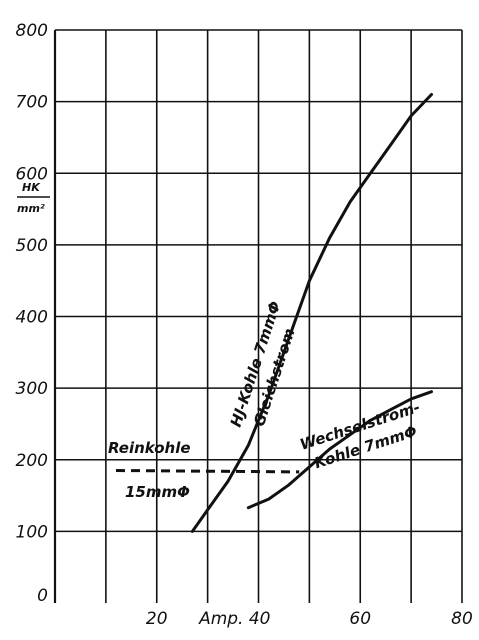 The height and width of the screenshot is (640, 479). I want to click on y-unit-numerator: HK, so click(31, 187).